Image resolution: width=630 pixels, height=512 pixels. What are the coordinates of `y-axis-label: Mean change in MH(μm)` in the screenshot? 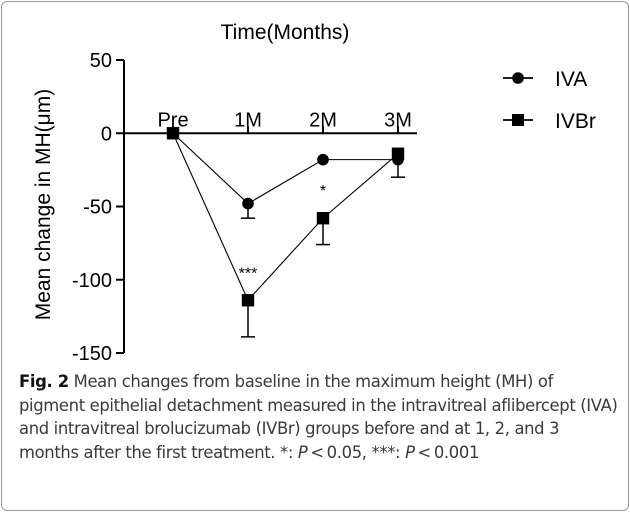 It's located at (43, 205).